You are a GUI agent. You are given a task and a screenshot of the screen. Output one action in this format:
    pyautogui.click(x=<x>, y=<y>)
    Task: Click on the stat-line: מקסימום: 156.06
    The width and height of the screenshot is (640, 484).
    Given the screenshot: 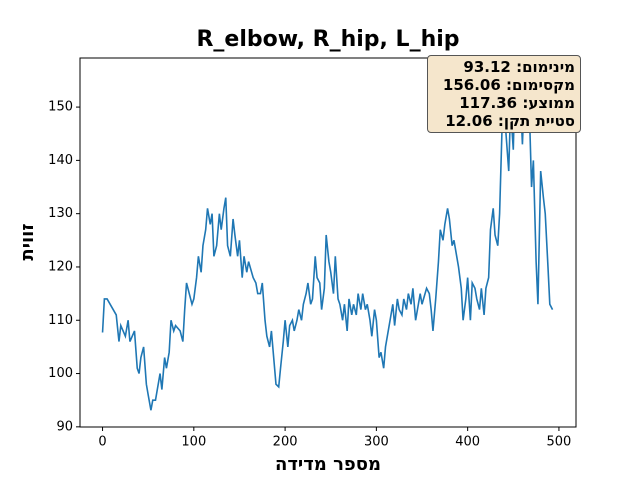 What is the action you would take?
    pyautogui.click(x=508, y=85)
    